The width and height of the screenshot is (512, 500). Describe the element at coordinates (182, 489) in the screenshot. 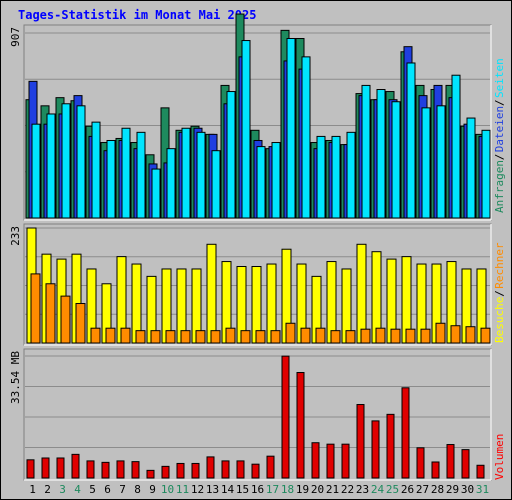

I see `x-tick-label: 11` at that location.